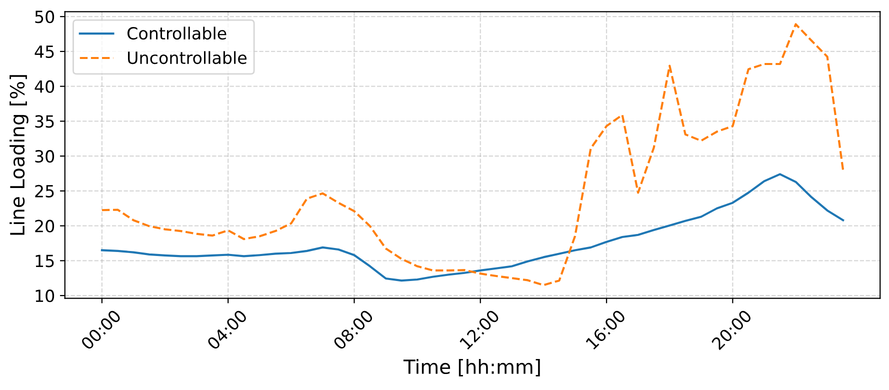 Image resolution: width=889 pixels, height=390 pixels. What do you see at coordinates (471, 367) in the screenshot?
I see `x-axis-title: Time [hh:mm]` at bounding box center [471, 367].